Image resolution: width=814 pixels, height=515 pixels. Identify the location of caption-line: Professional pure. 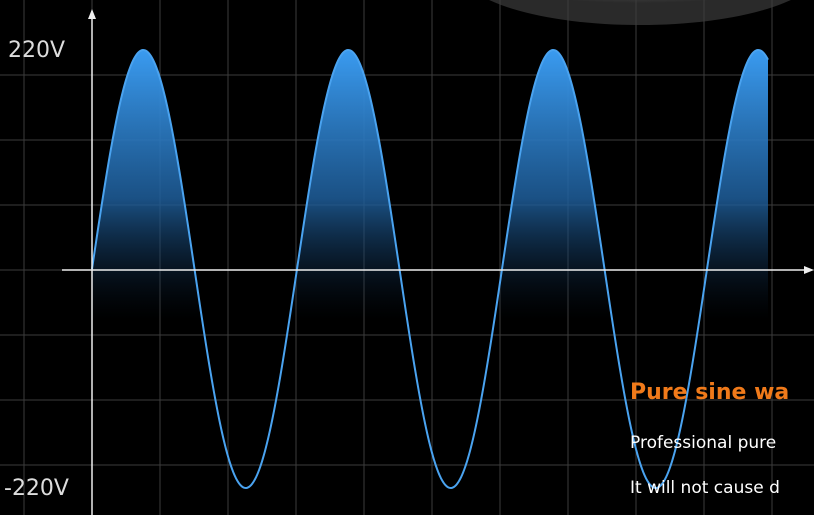
(703, 443).